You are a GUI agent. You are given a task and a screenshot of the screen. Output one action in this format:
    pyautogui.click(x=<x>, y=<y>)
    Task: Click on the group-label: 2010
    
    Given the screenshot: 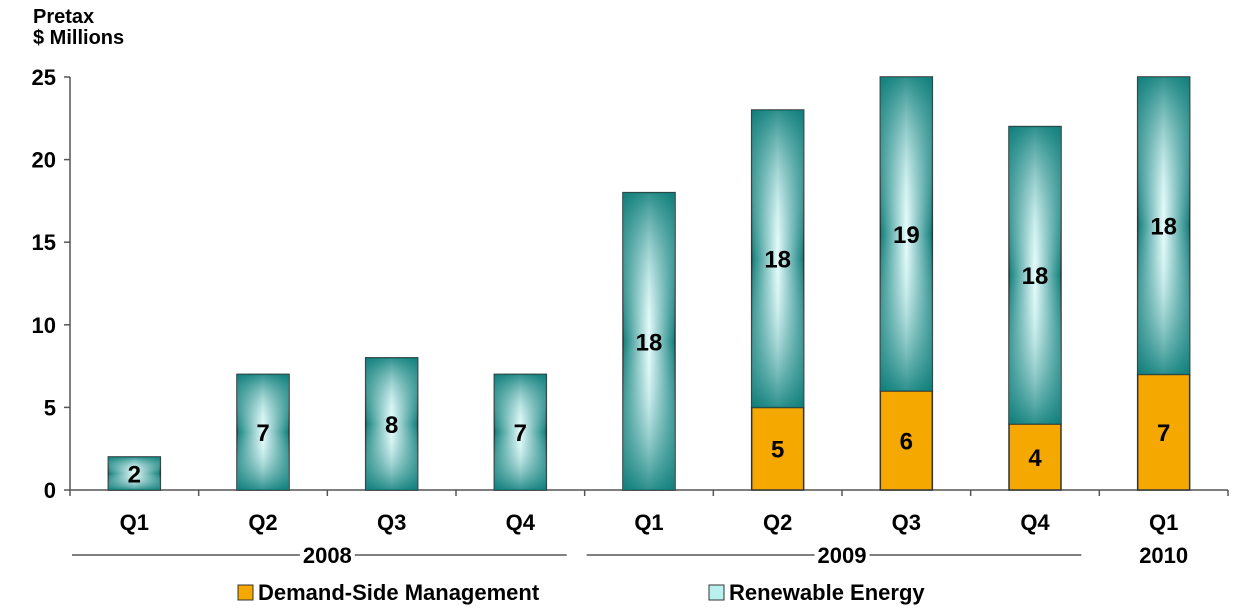 What is the action you would take?
    pyautogui.click(x=1163, y=555)
    